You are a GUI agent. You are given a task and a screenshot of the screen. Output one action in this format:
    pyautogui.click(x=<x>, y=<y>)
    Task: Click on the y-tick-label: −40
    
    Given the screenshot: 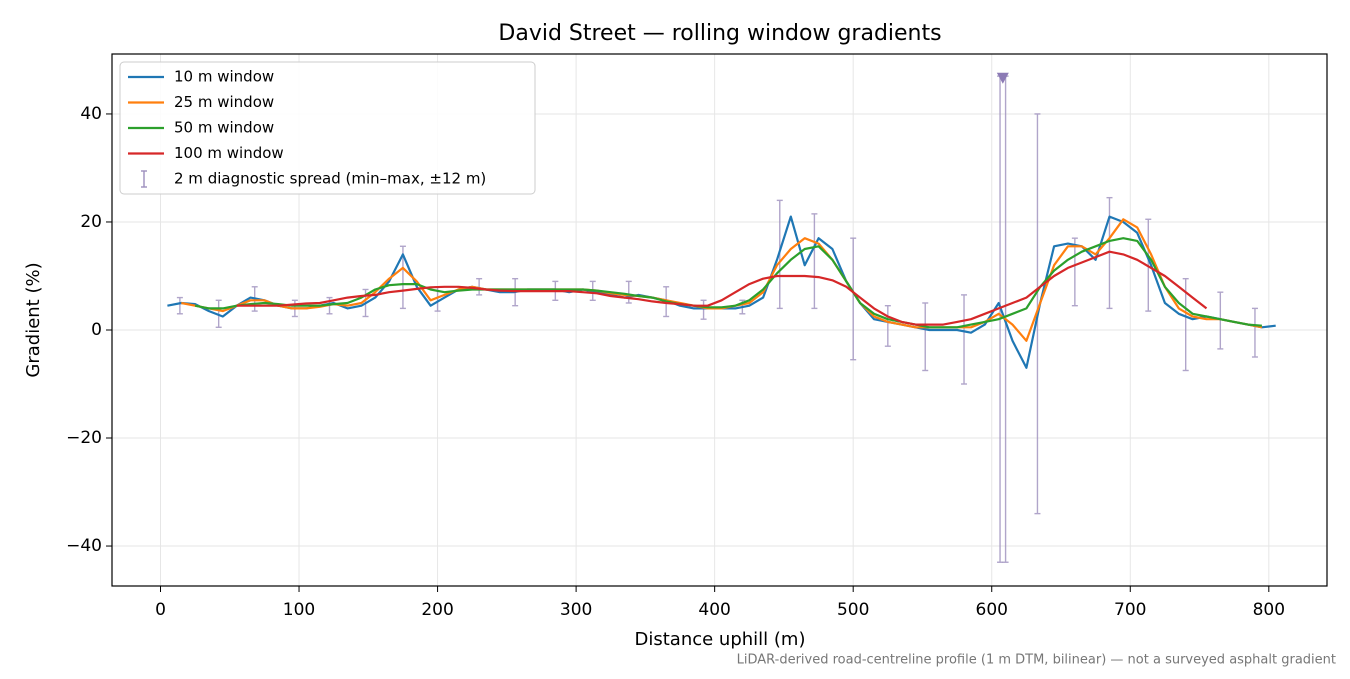 What is the action you would take?
    pyautogui.click(x=84, y=546)
    